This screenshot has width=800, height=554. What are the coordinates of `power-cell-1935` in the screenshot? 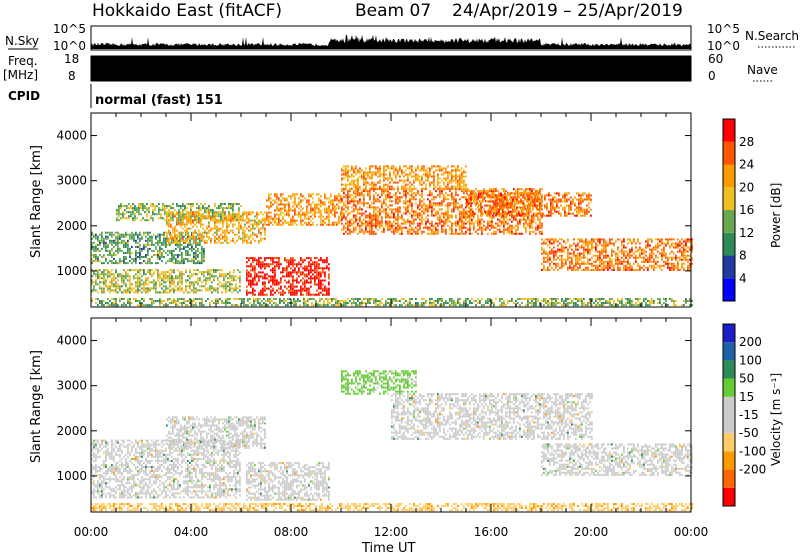 It's located at (265, 278).